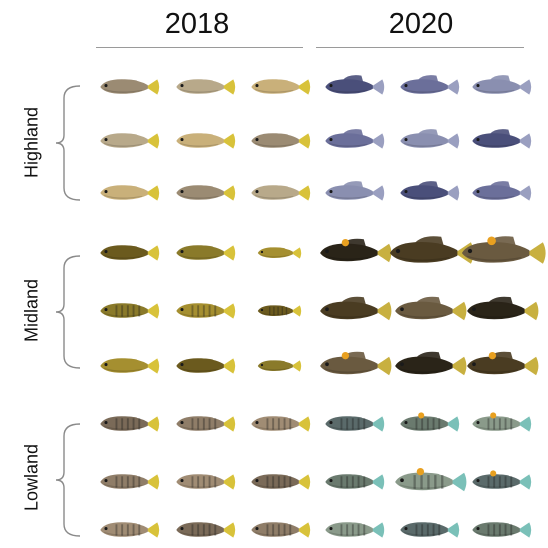 Image resolution: width=548 pixels, height=548 pixels. I want to click on bracket-highland, so click(68, 143).